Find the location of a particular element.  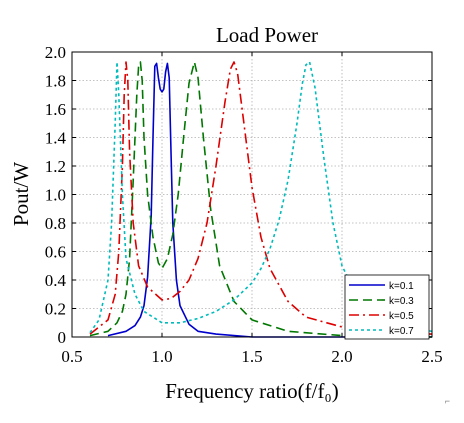

y-tick-label: 1.6 is located at coordinates (55, 109).